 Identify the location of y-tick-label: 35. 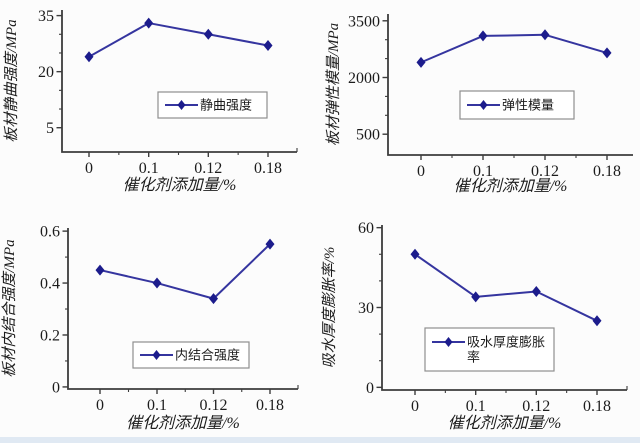
(46, 16).